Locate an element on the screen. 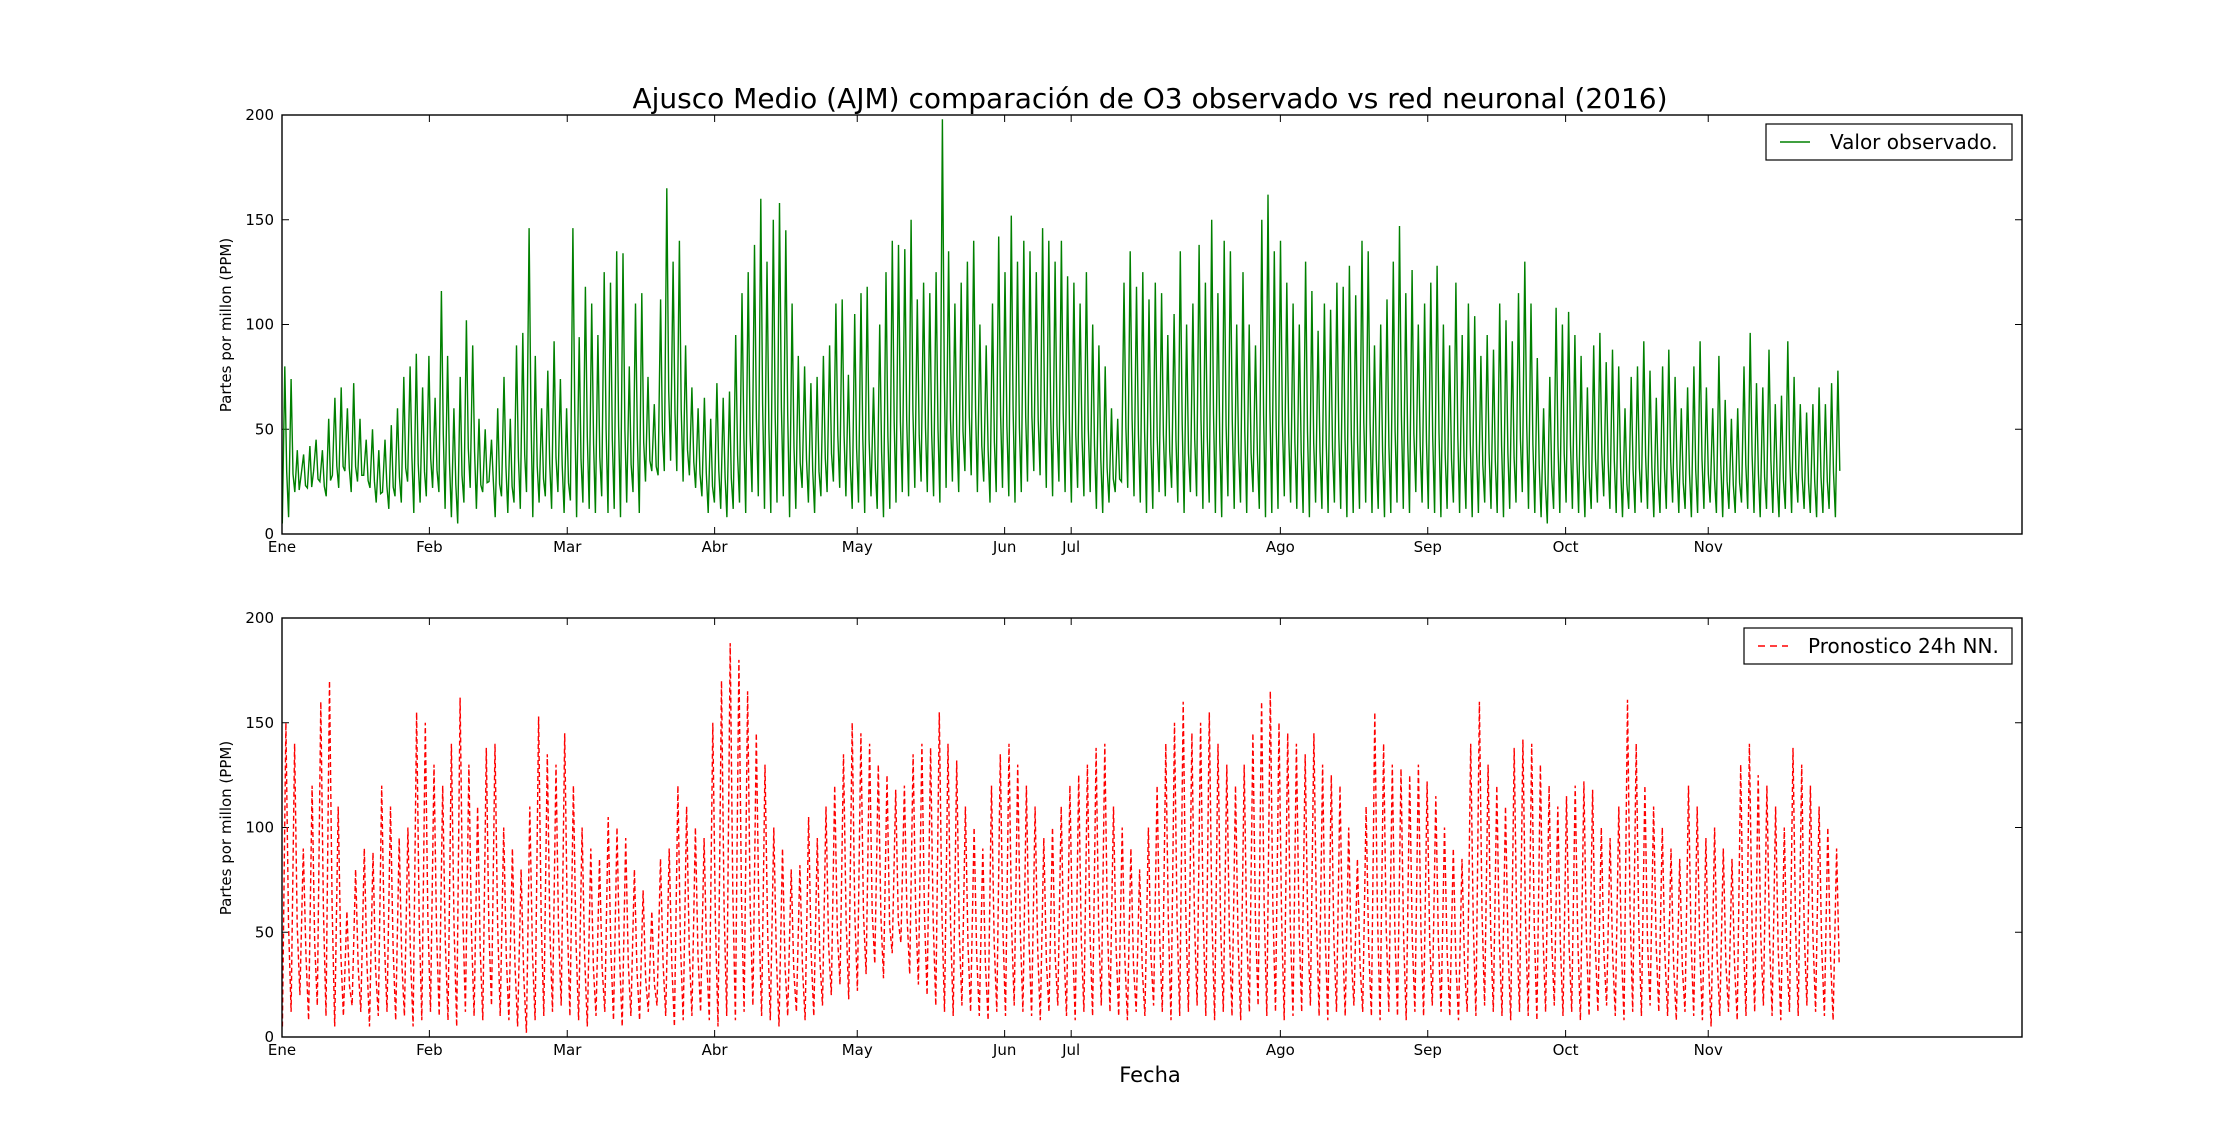 The width and height of the screenshot is (2220, 1140). legend-box is located at coordinates (1878, 646).